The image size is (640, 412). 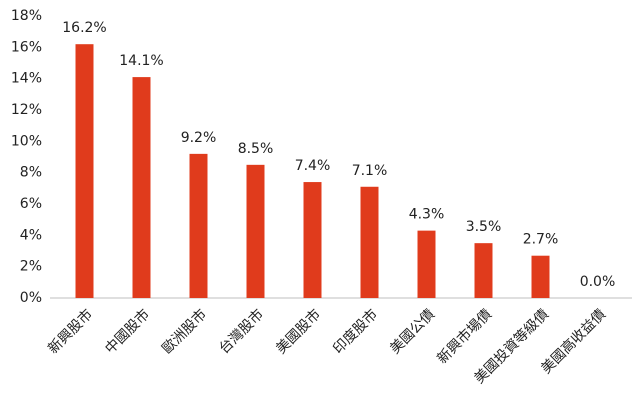 I want to click on y-tick-label: 18%, so click(x=26, y=16).